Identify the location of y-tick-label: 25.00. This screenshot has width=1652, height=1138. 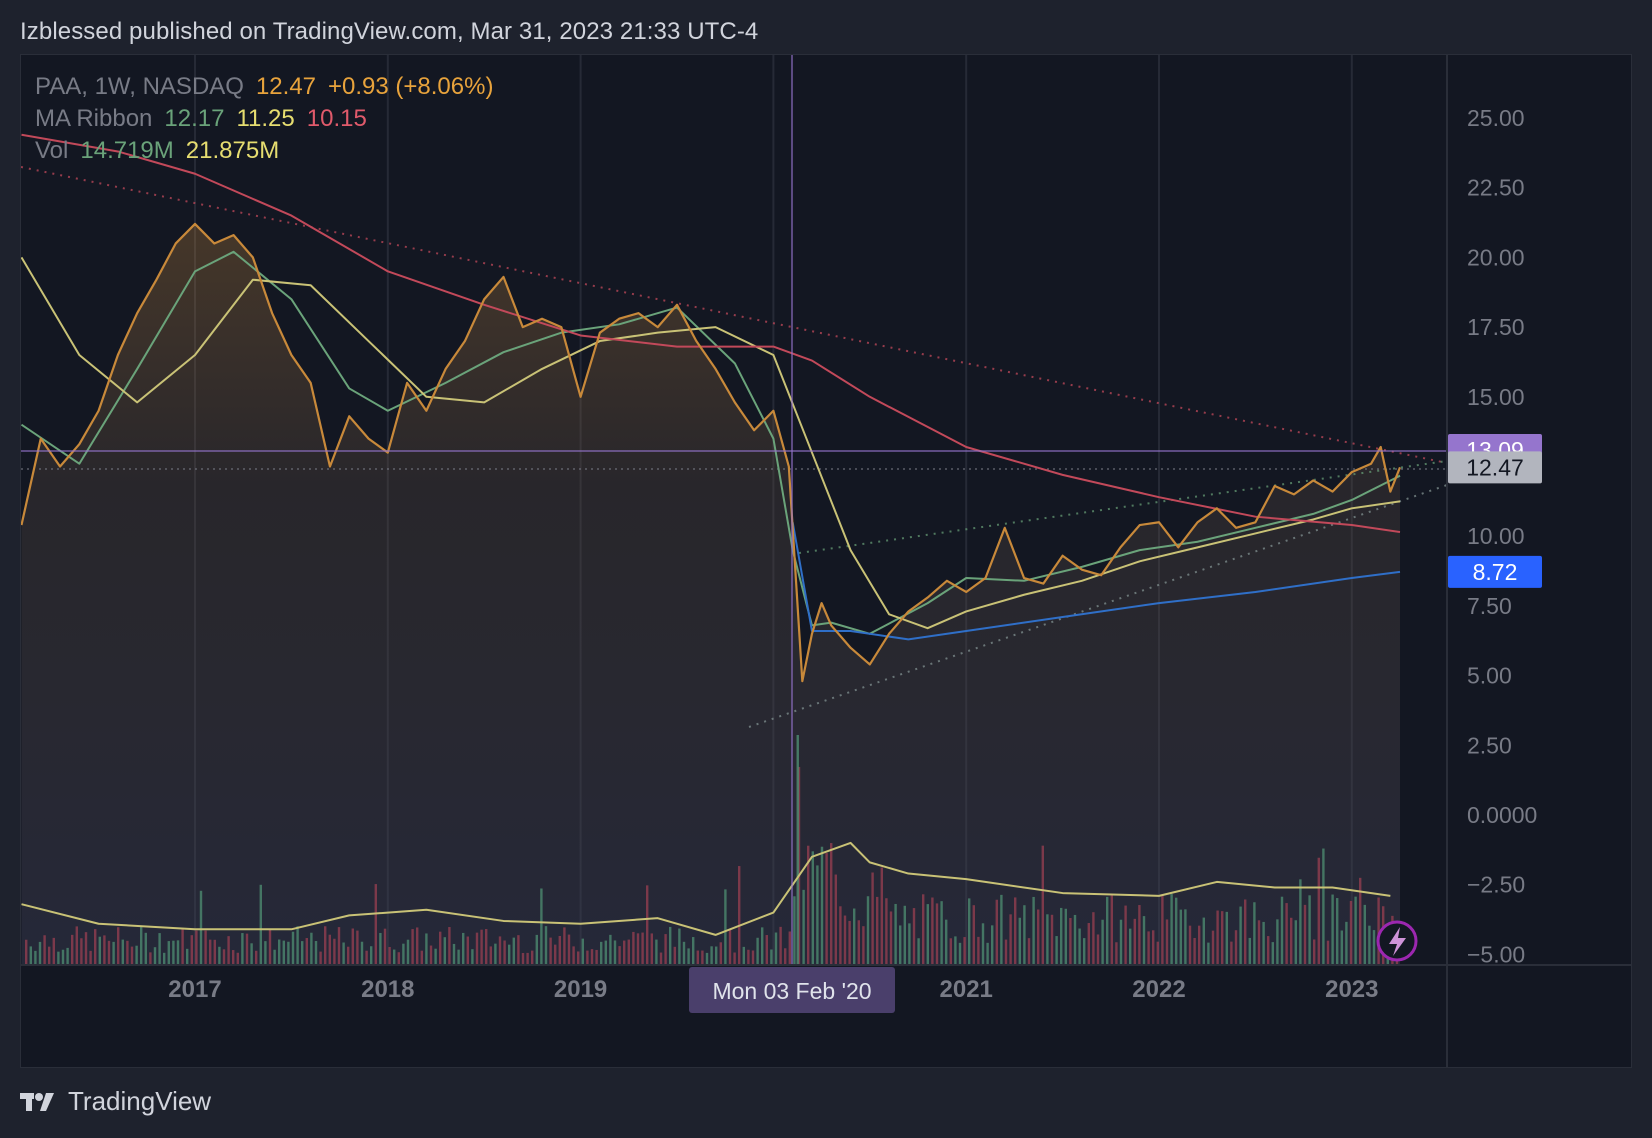
(1496, 118).